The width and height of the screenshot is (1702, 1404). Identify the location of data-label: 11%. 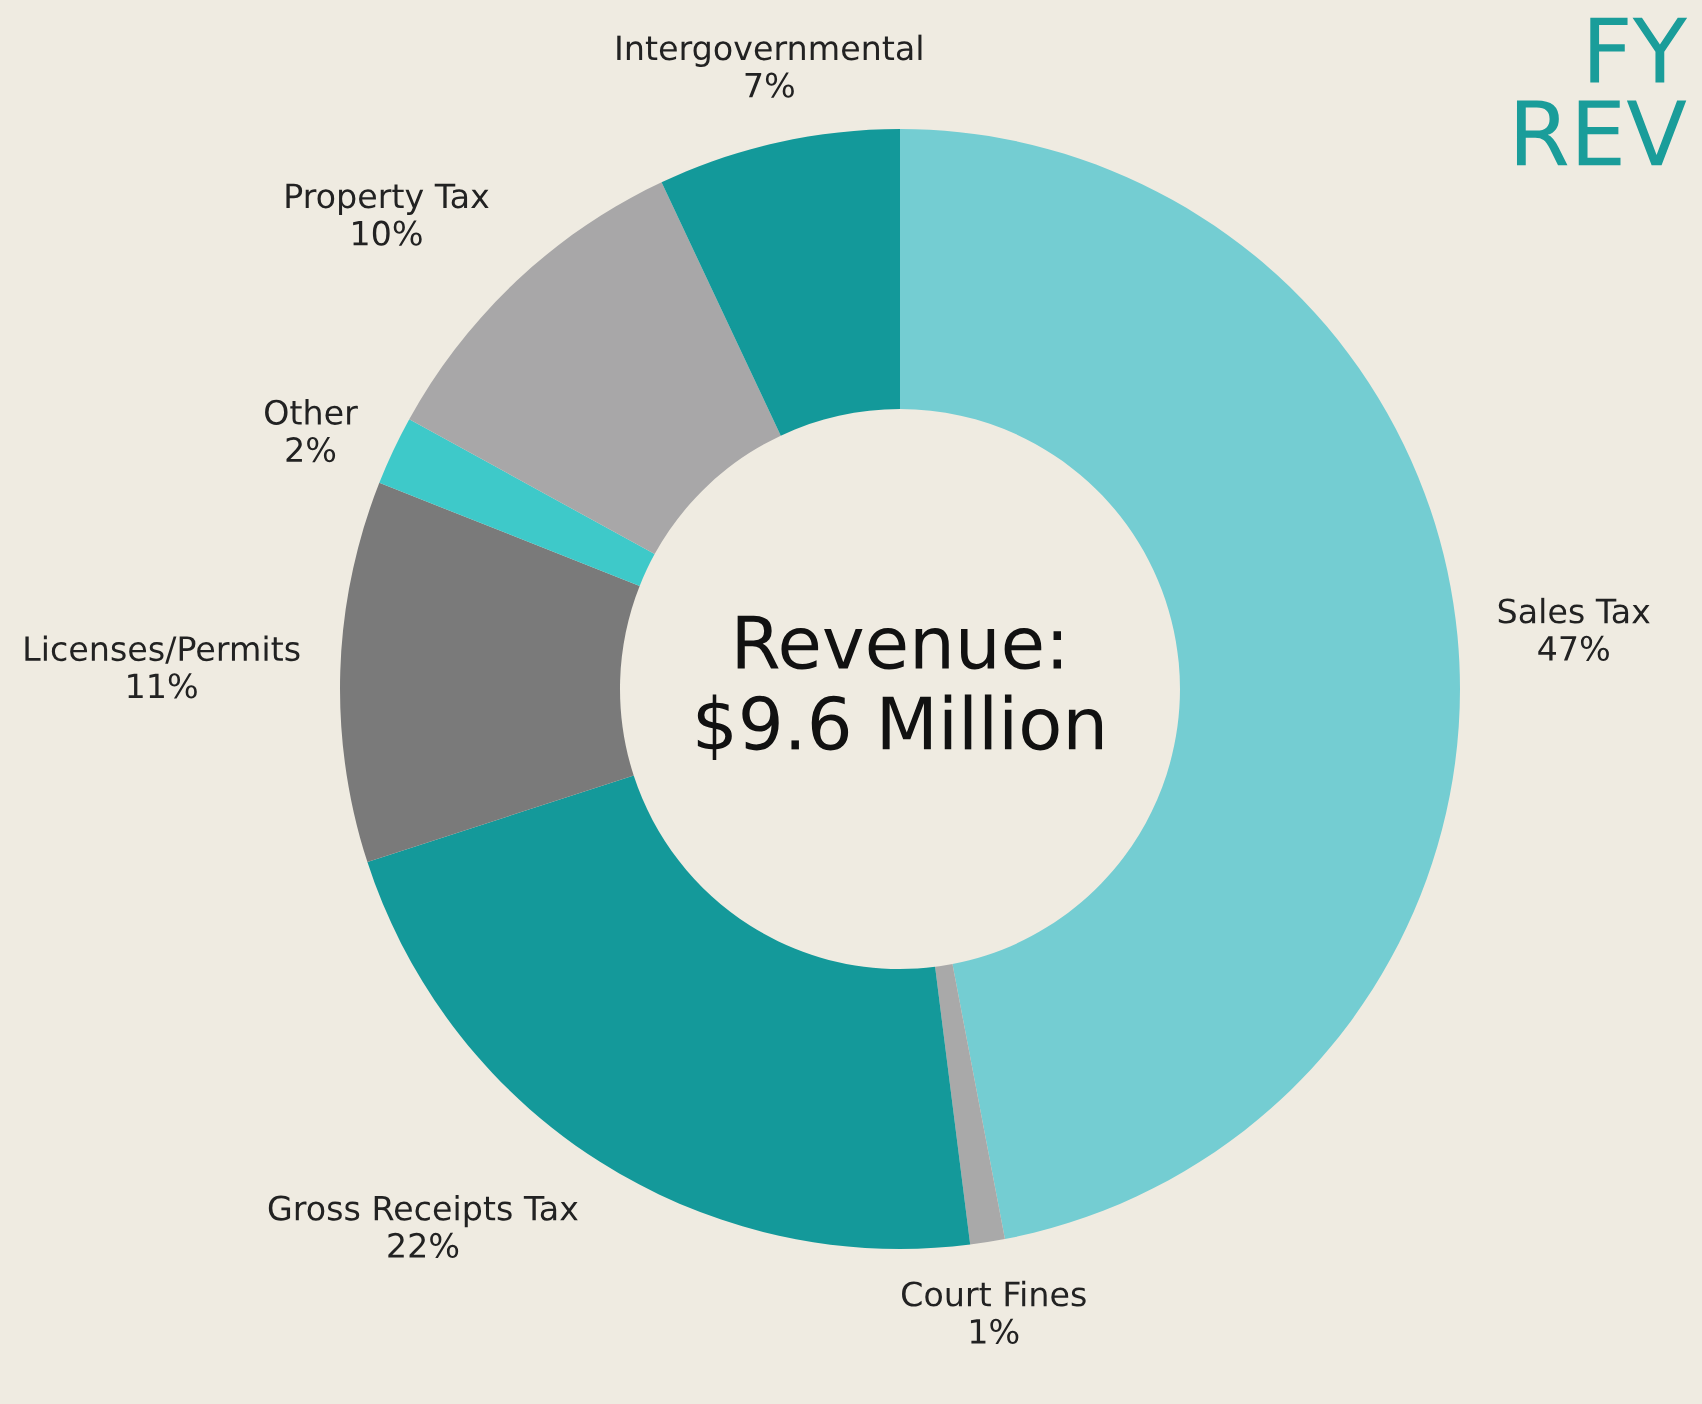
(162, 686).